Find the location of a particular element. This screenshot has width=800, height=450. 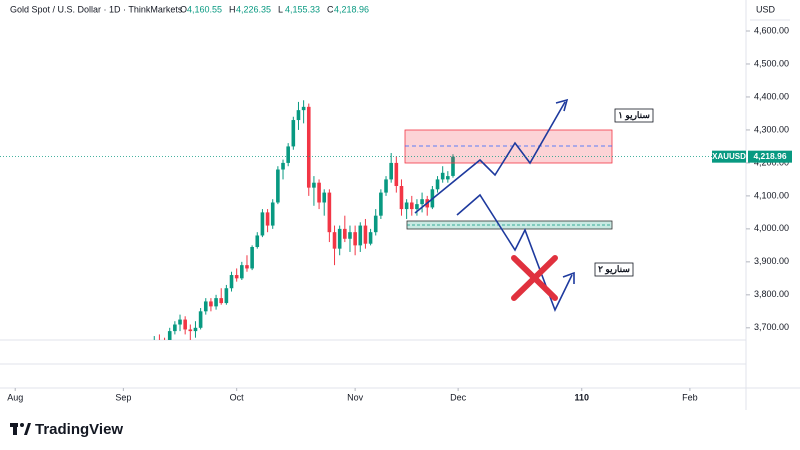

ohlc-value: 4,160.55 is located at coordinates (204, 9).